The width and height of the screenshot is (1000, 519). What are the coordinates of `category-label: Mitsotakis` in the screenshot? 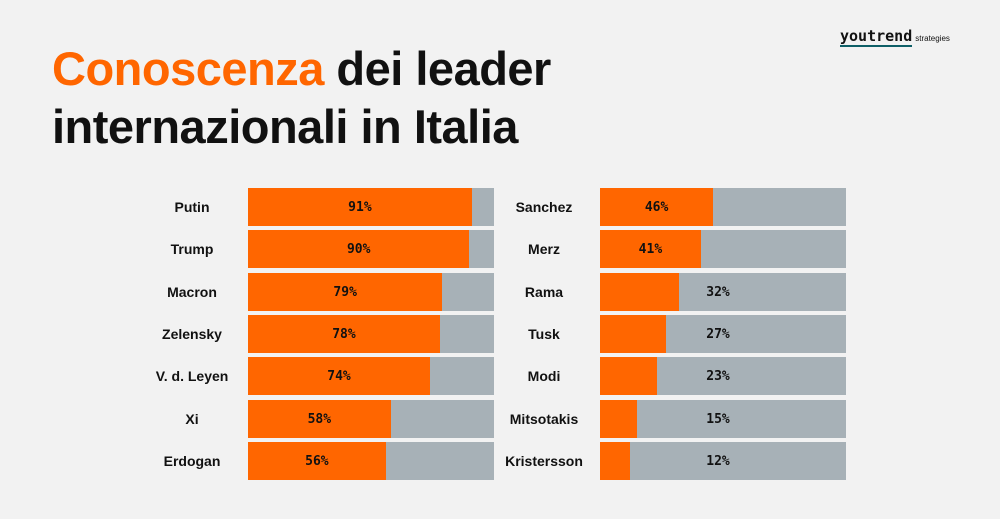 It's located at (544, 418).